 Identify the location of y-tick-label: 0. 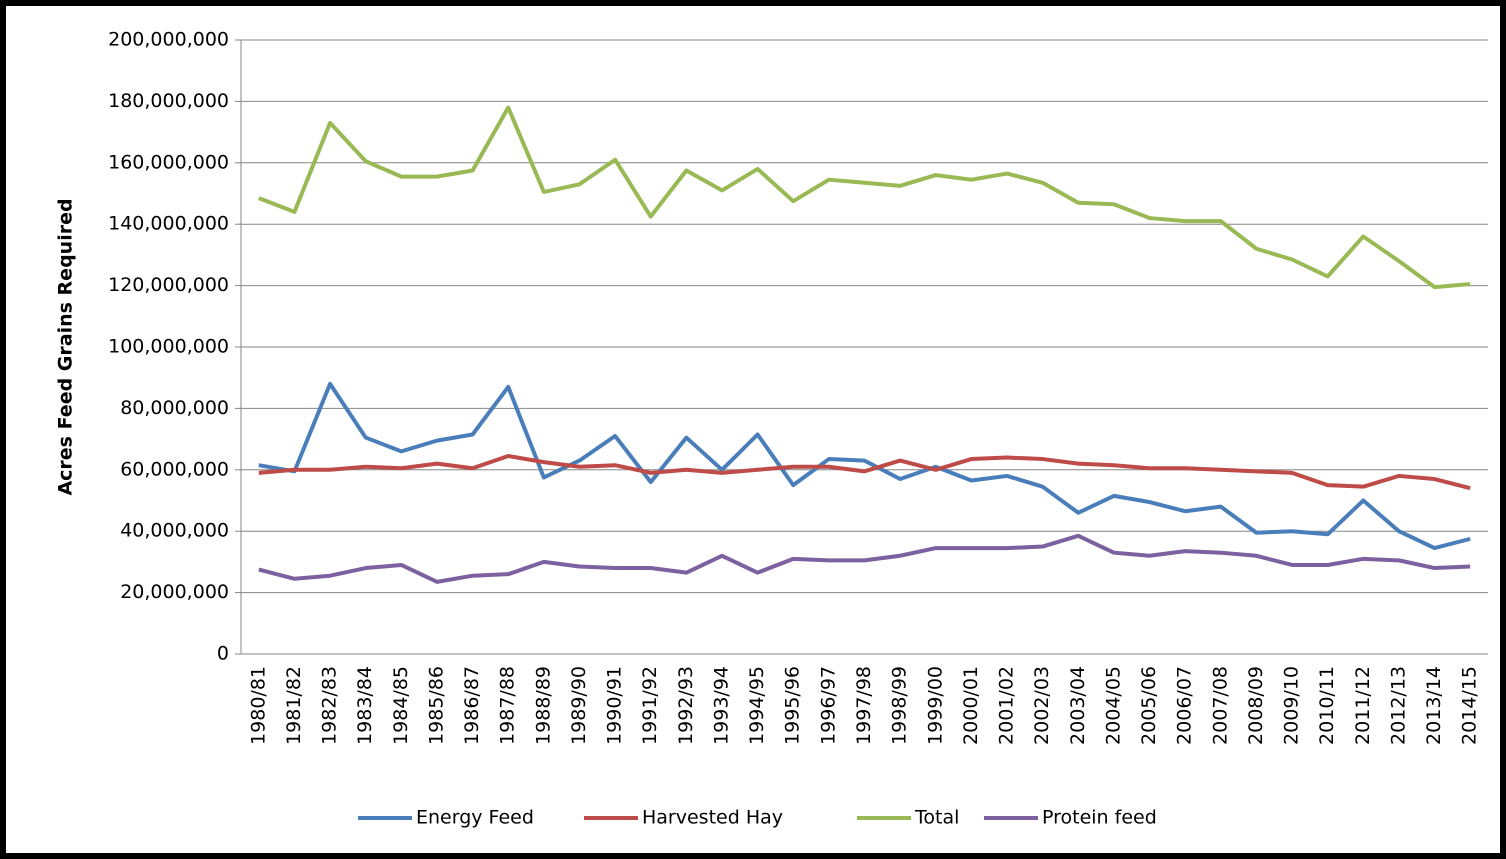
(223, 654).